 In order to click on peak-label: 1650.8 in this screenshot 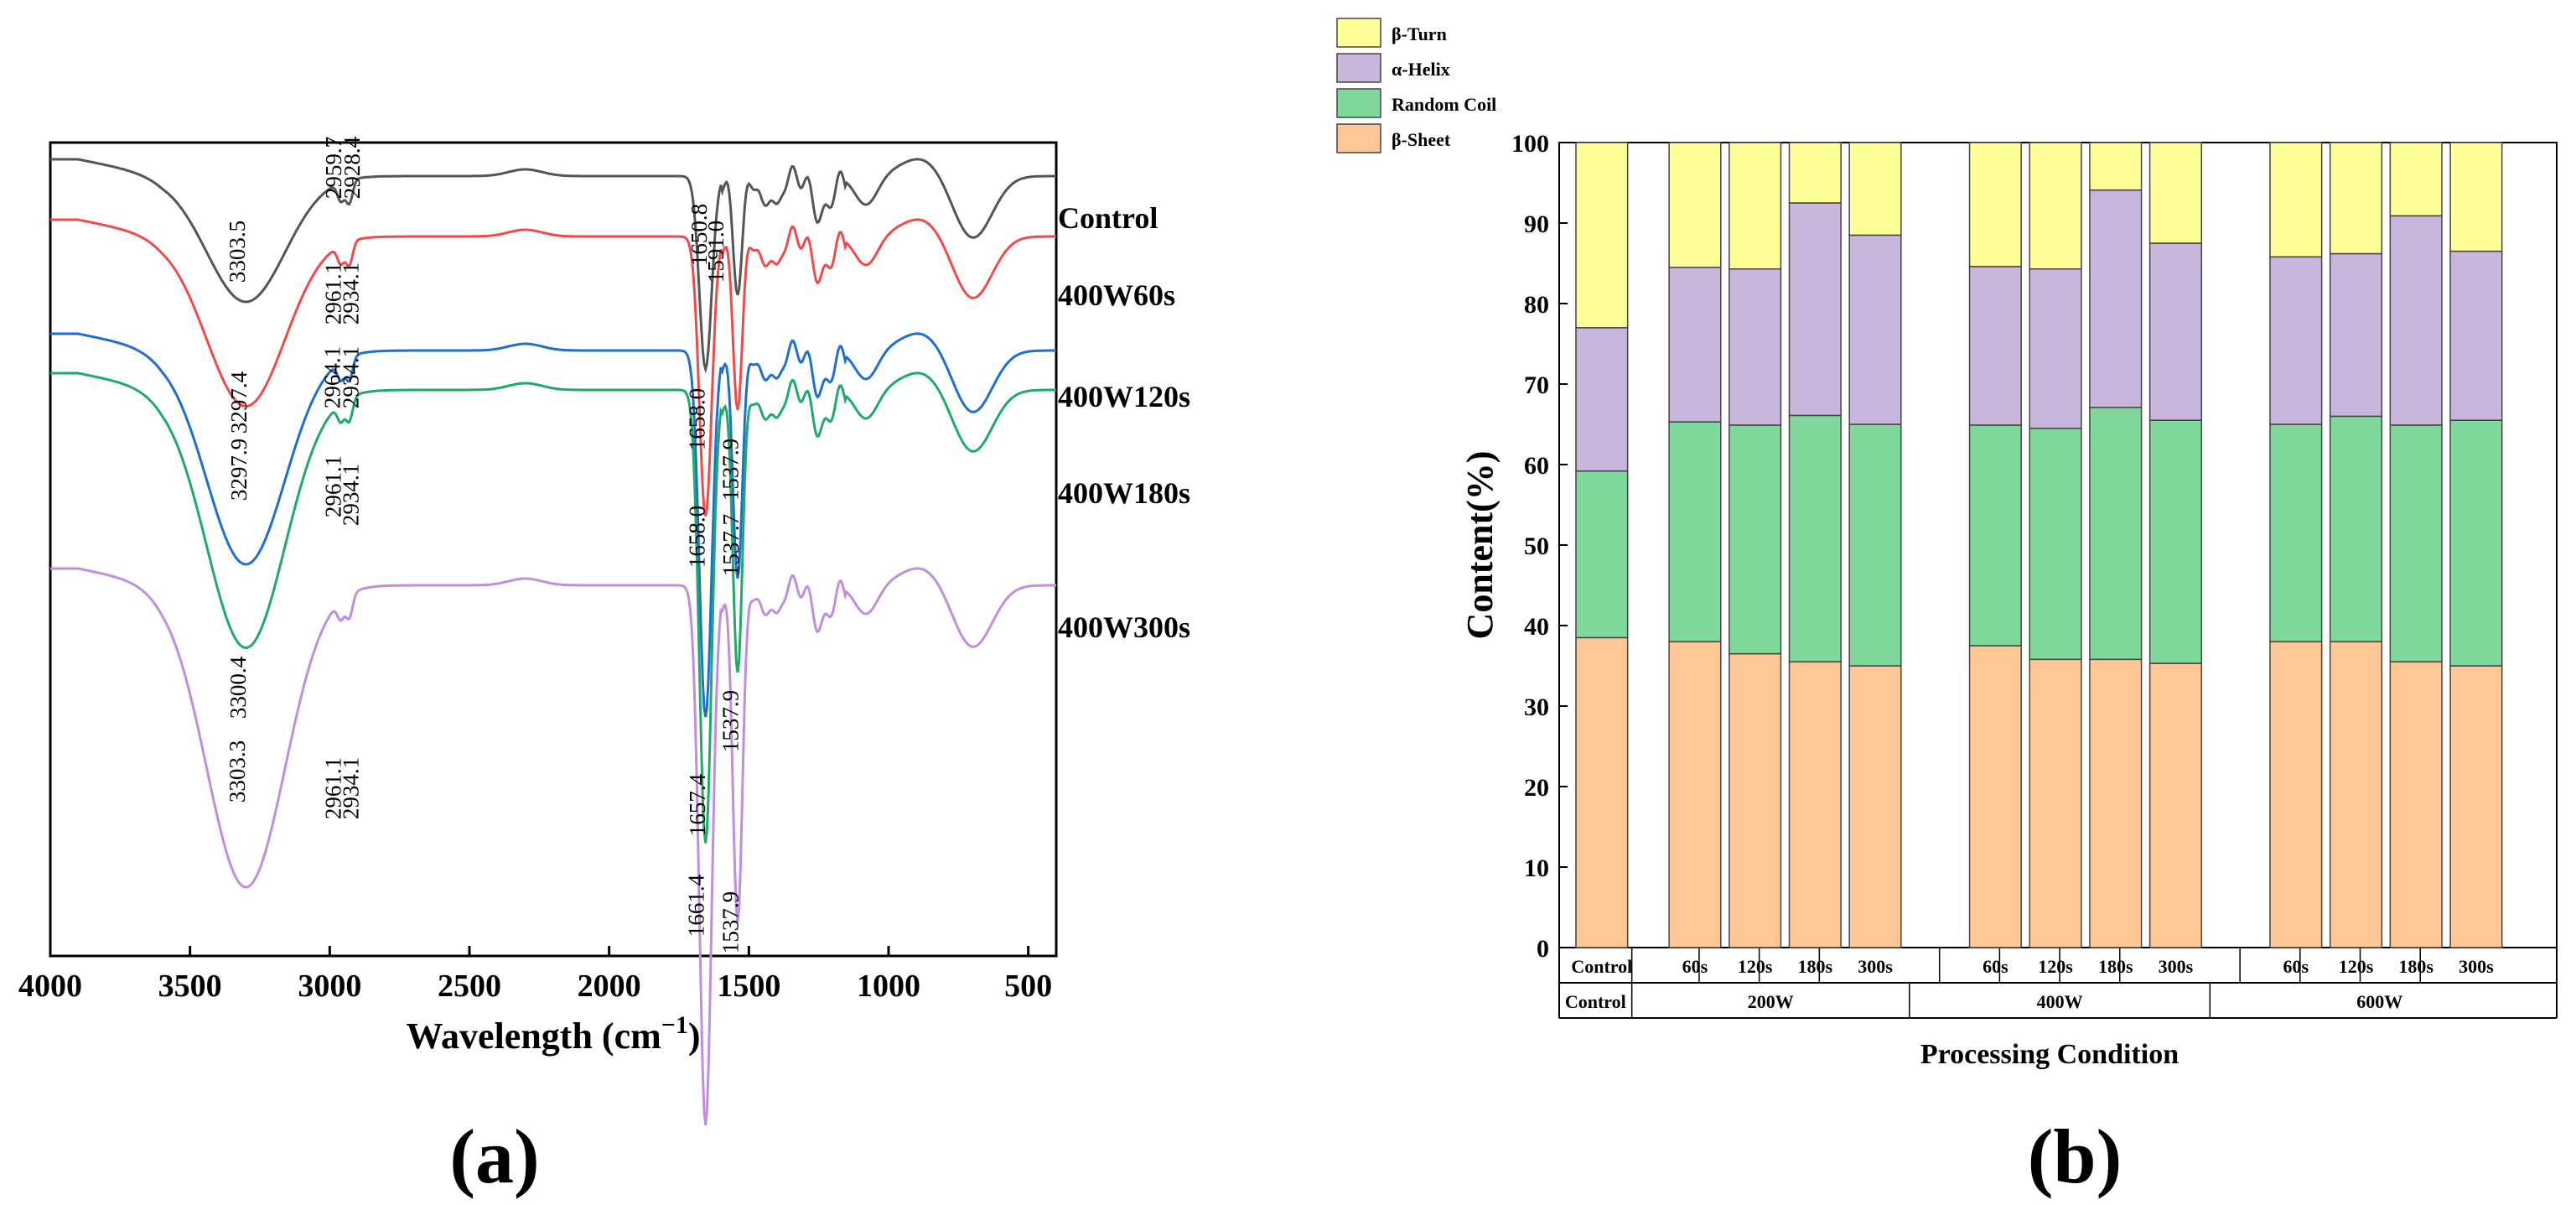, I will do `click(699, 235)`.